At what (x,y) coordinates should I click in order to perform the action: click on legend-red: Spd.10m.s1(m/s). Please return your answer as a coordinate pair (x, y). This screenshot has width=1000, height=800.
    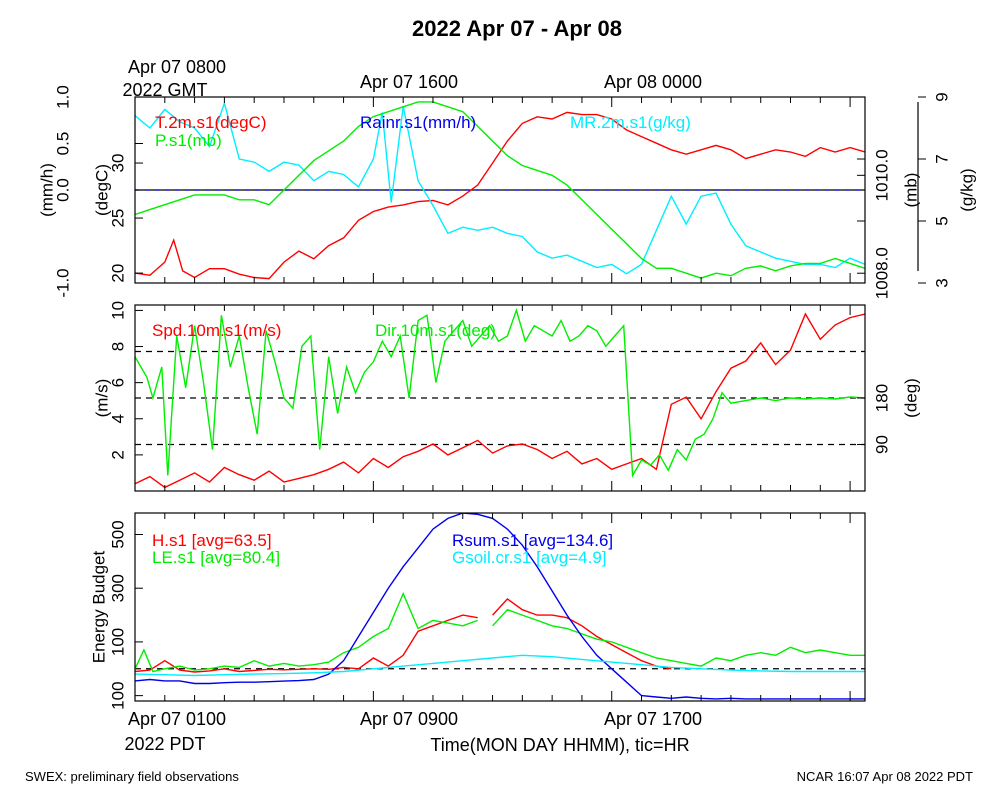
    Looking at the image, I should click on (216, 330).